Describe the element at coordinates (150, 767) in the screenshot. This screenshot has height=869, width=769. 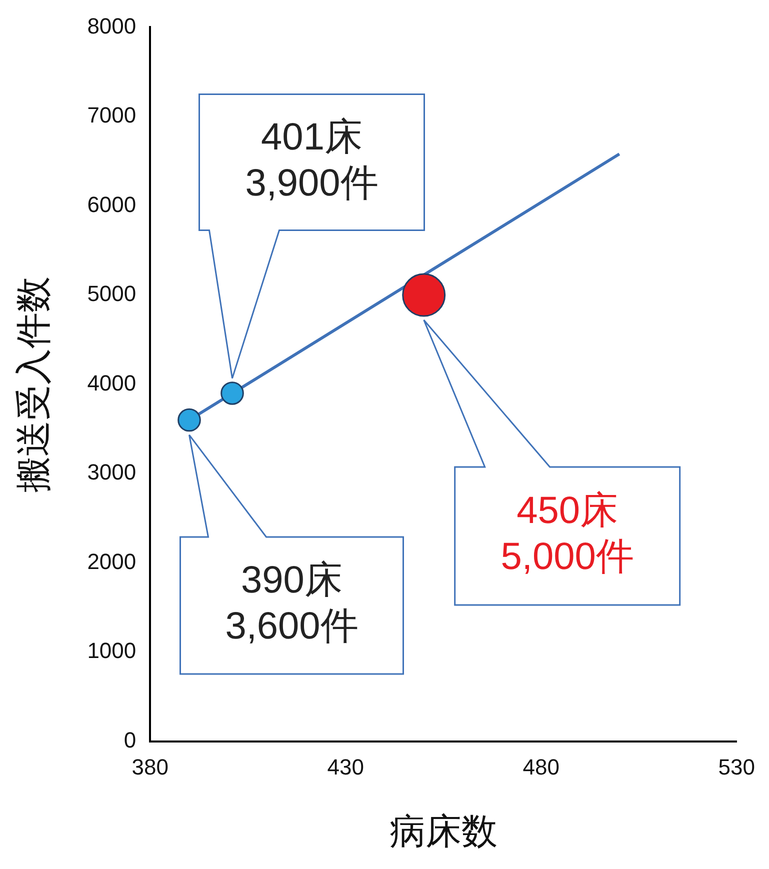
I see `x-tick-label: 380` at that location.